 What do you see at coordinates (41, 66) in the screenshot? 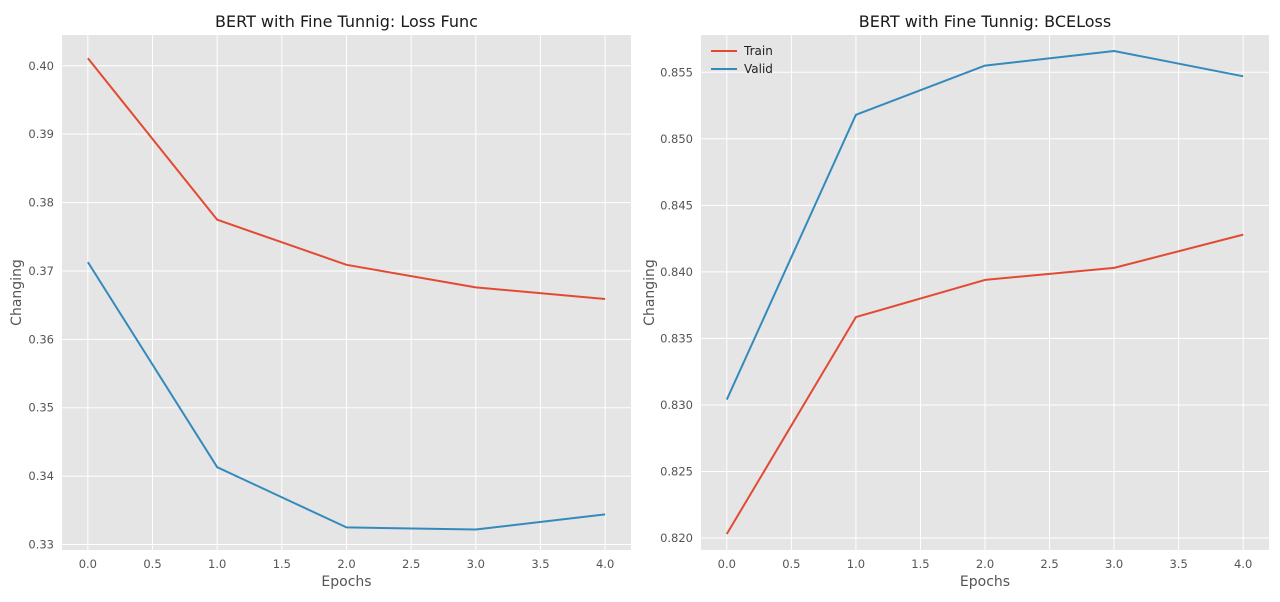
I see `y-tick-label: 0.40` at bounding box center [41, 66].